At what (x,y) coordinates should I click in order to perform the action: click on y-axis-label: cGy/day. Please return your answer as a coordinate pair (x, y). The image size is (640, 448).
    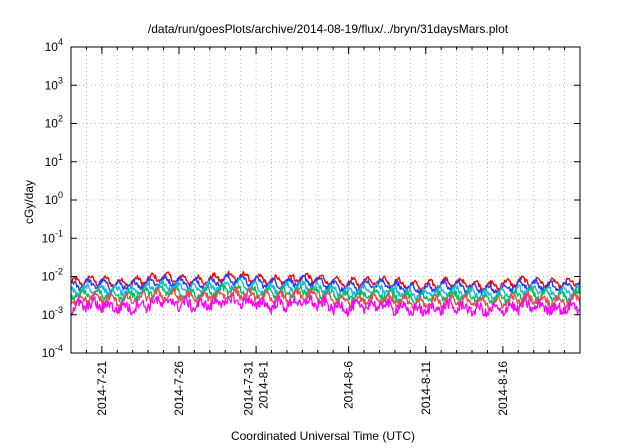
    Looking at the image, I should click on (29, 202).